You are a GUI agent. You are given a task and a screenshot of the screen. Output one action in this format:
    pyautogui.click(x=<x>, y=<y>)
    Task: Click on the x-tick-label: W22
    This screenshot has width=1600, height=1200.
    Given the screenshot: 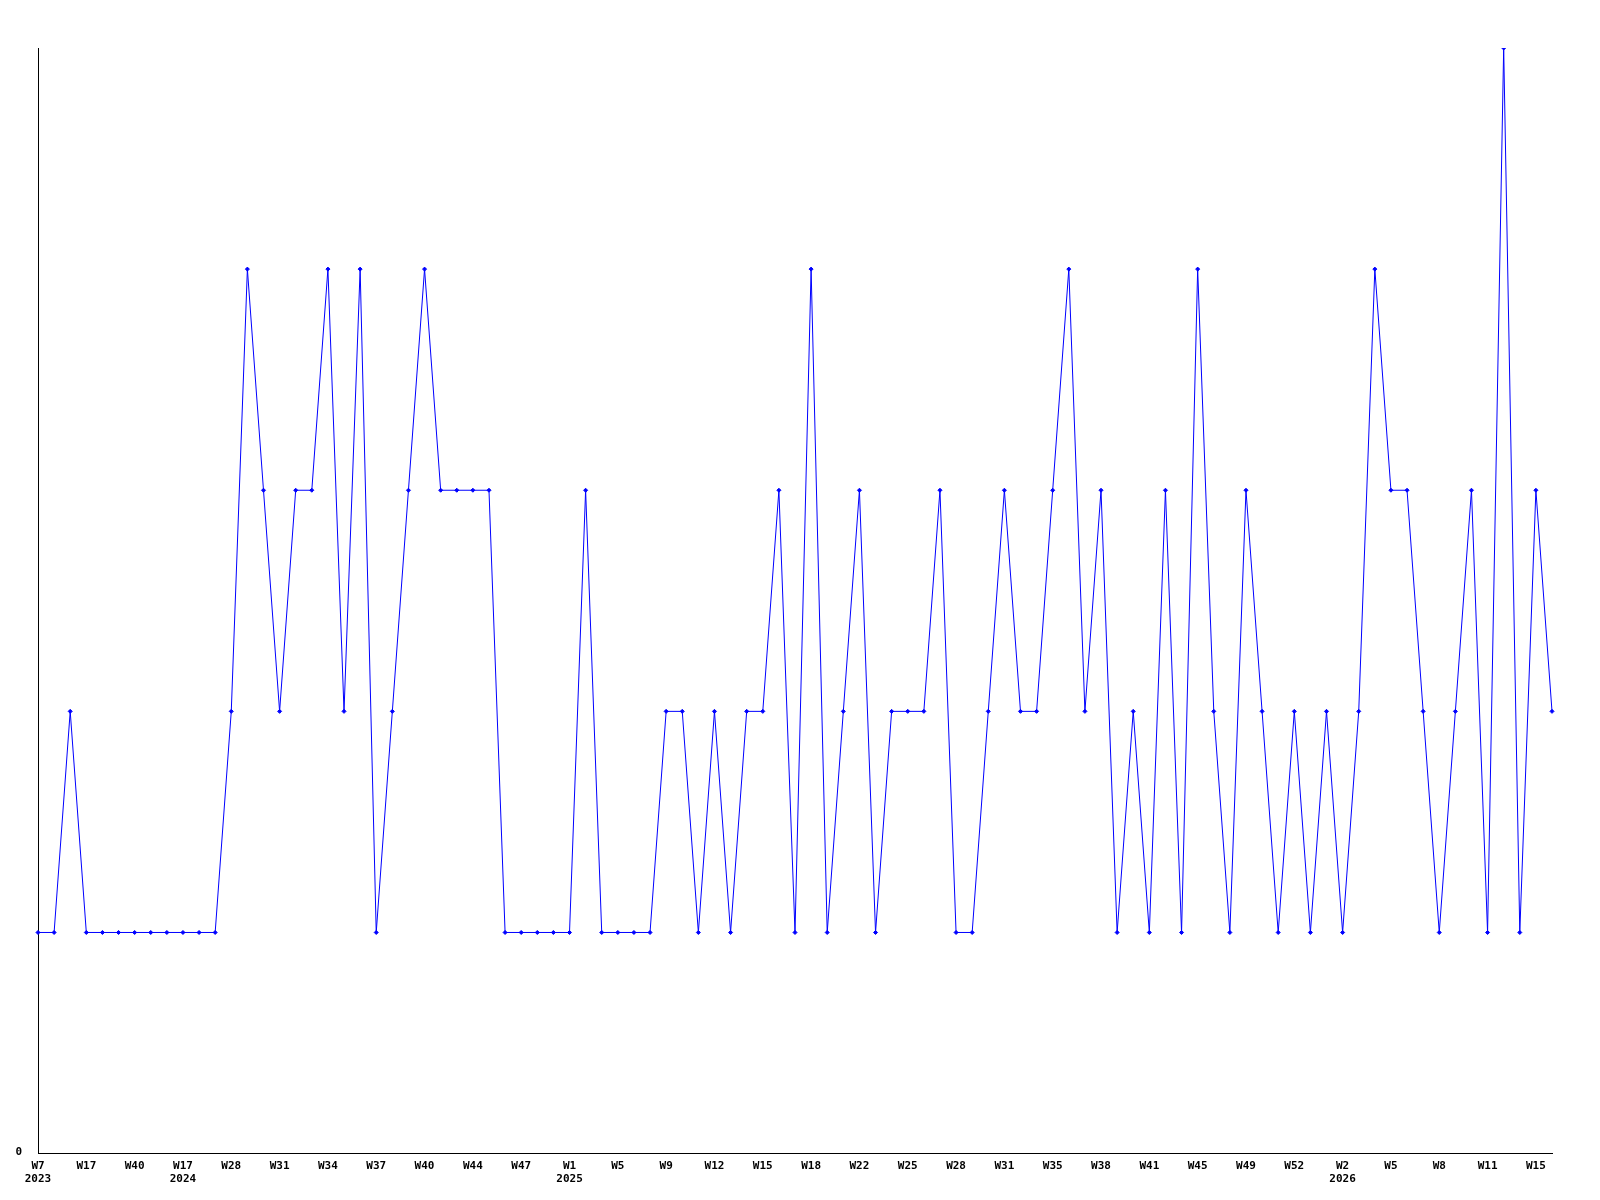 What is the action you would take?
    pyautogui.click(x=859, y=1166)
    